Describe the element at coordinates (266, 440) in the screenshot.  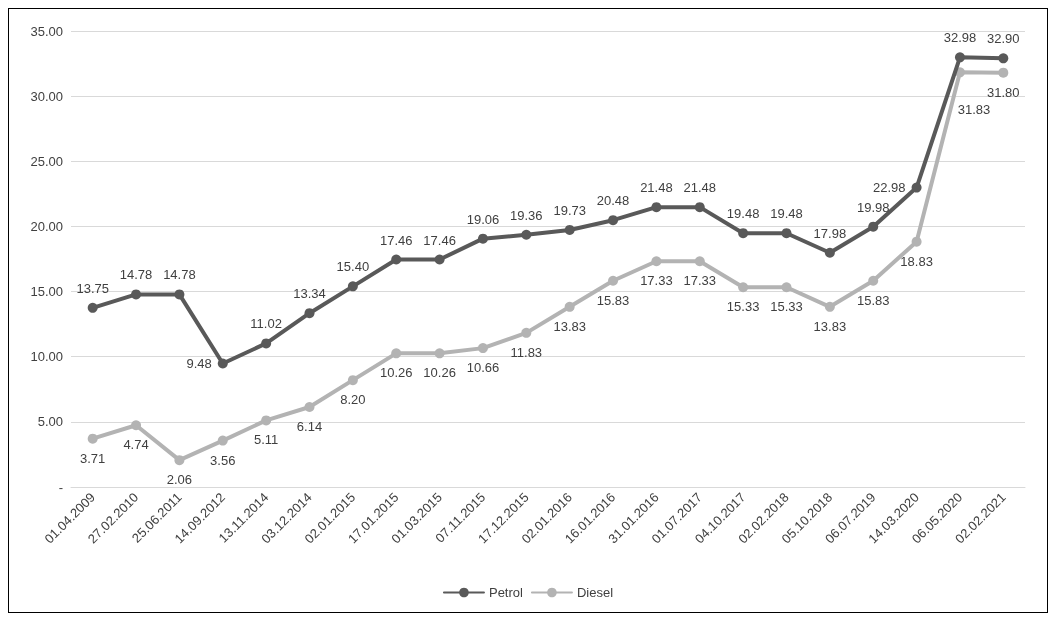
I see `data-label: 5.11` at that location.